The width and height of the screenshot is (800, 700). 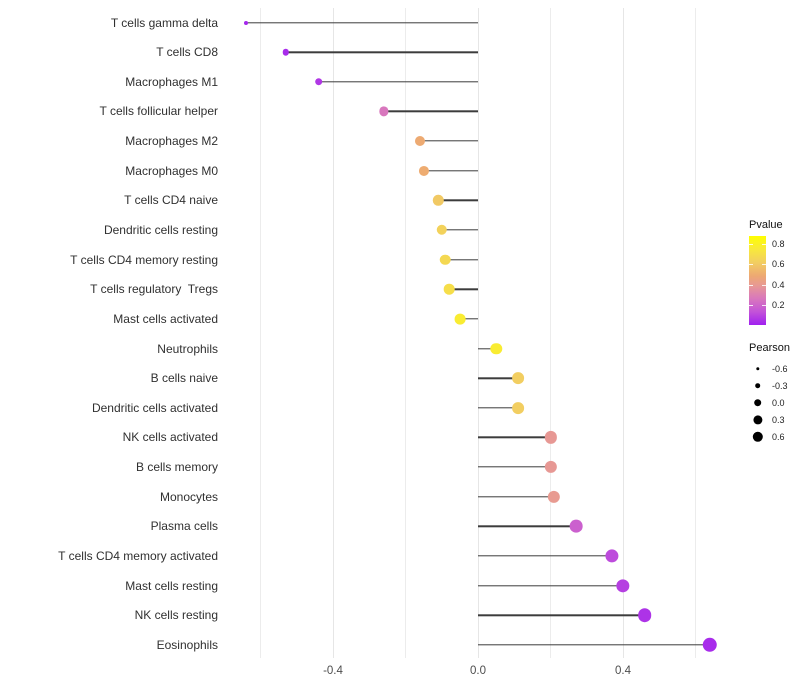 What do you see at coordinates (187, 644) in the screenshot?
I see `y-axis-label: Eosinophils` at bounding box center [187, 644].